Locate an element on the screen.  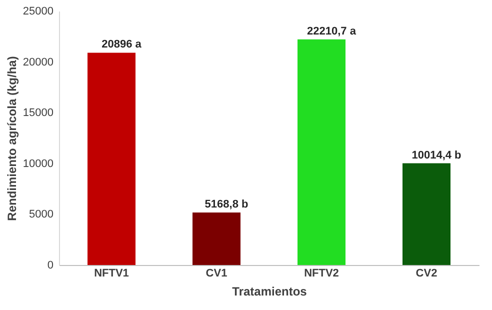
y-axis-title: Rendimiento agrícola (kg/ha) is located at coordinates (11, 138).